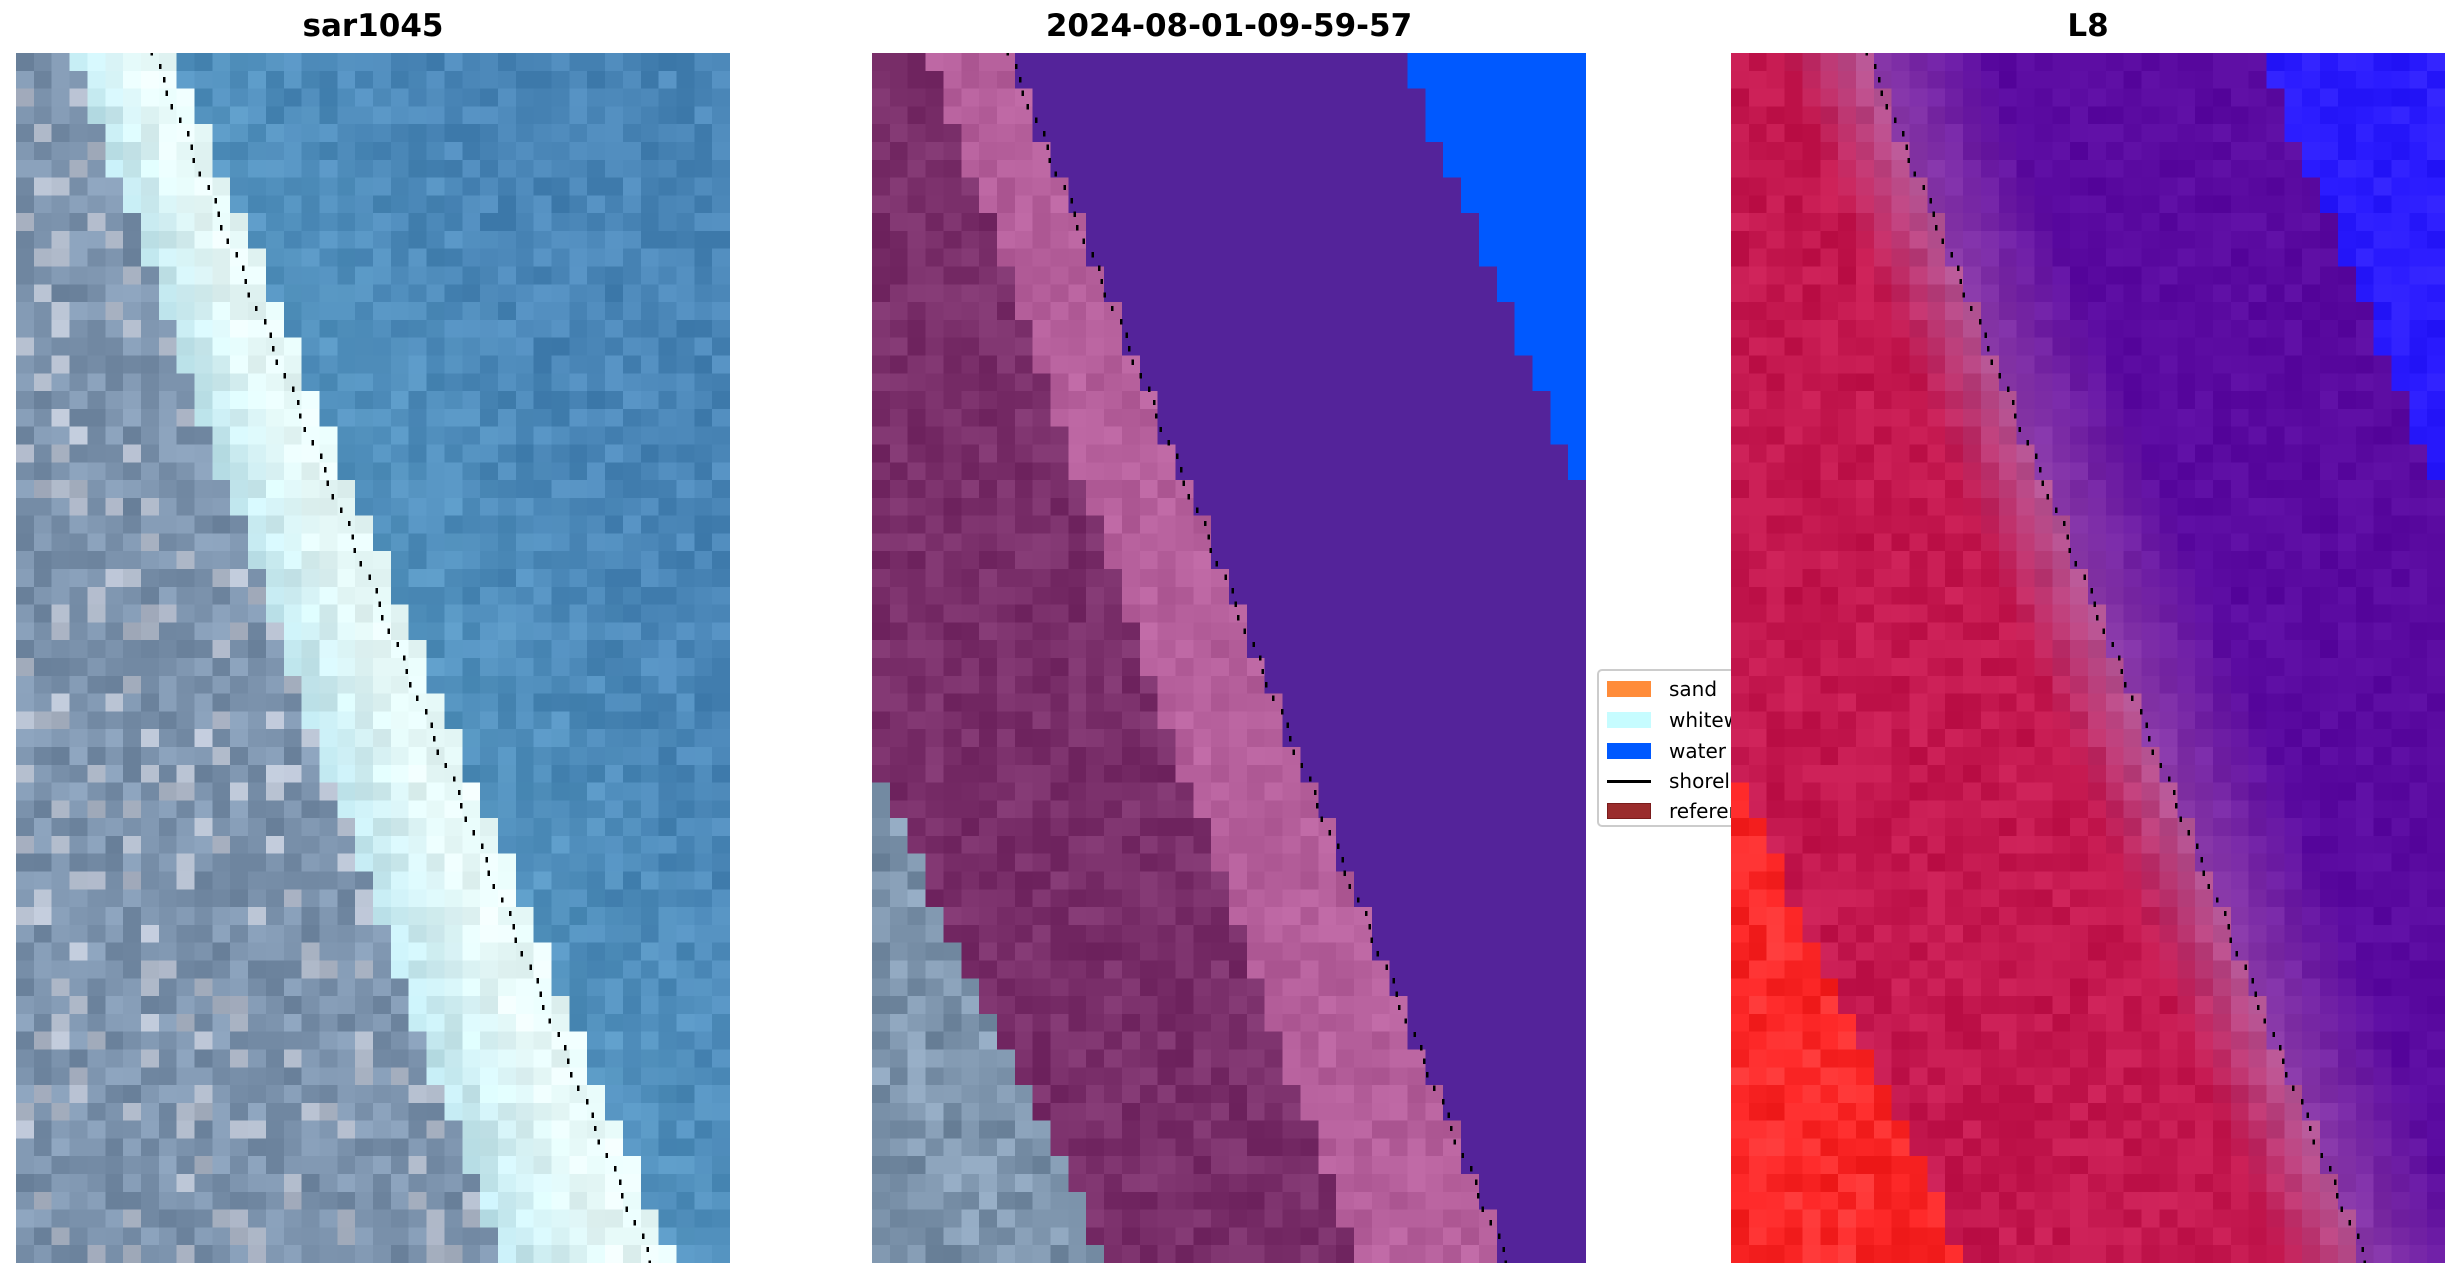 The image size is (2460, 1278). Describe the element at coordinates (1693, 689) in the screenshot. I see `legend-label: sand` at that location.